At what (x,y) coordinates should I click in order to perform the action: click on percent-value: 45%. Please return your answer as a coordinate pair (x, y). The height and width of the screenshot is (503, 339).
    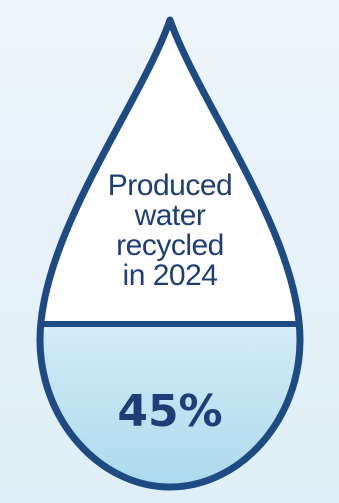
    Looking at the image, I should click on (170, 411).